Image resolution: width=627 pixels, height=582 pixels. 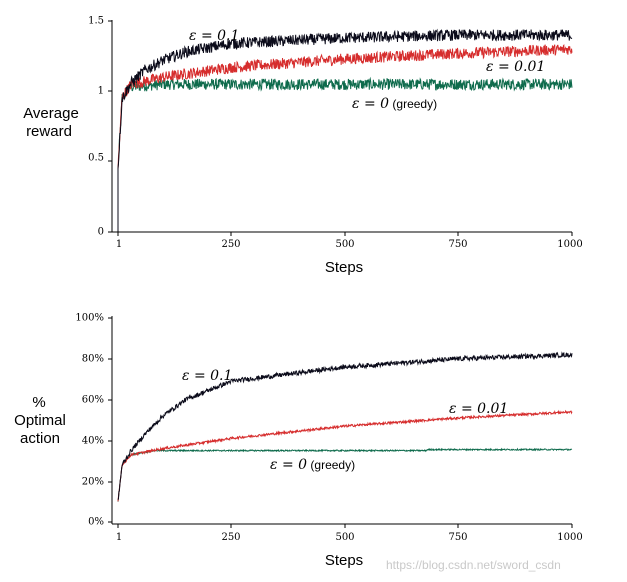 I want to click on optimal-y-ticks: 0% 20% 40% 60% 80% 100%, so click(x=93, y=420).